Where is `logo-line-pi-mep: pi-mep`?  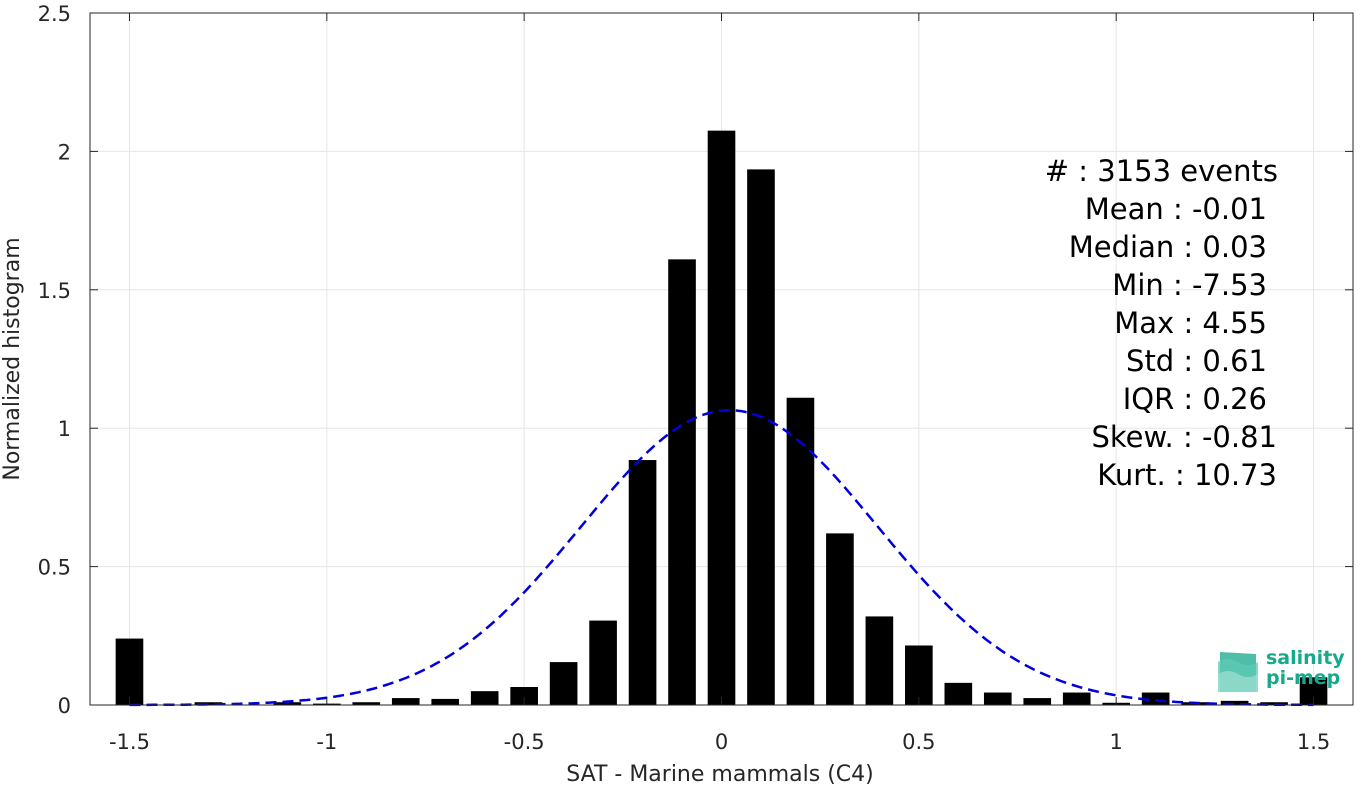
logo-line-pi-mep: pi-mep is located at coordinates (1303, 678).